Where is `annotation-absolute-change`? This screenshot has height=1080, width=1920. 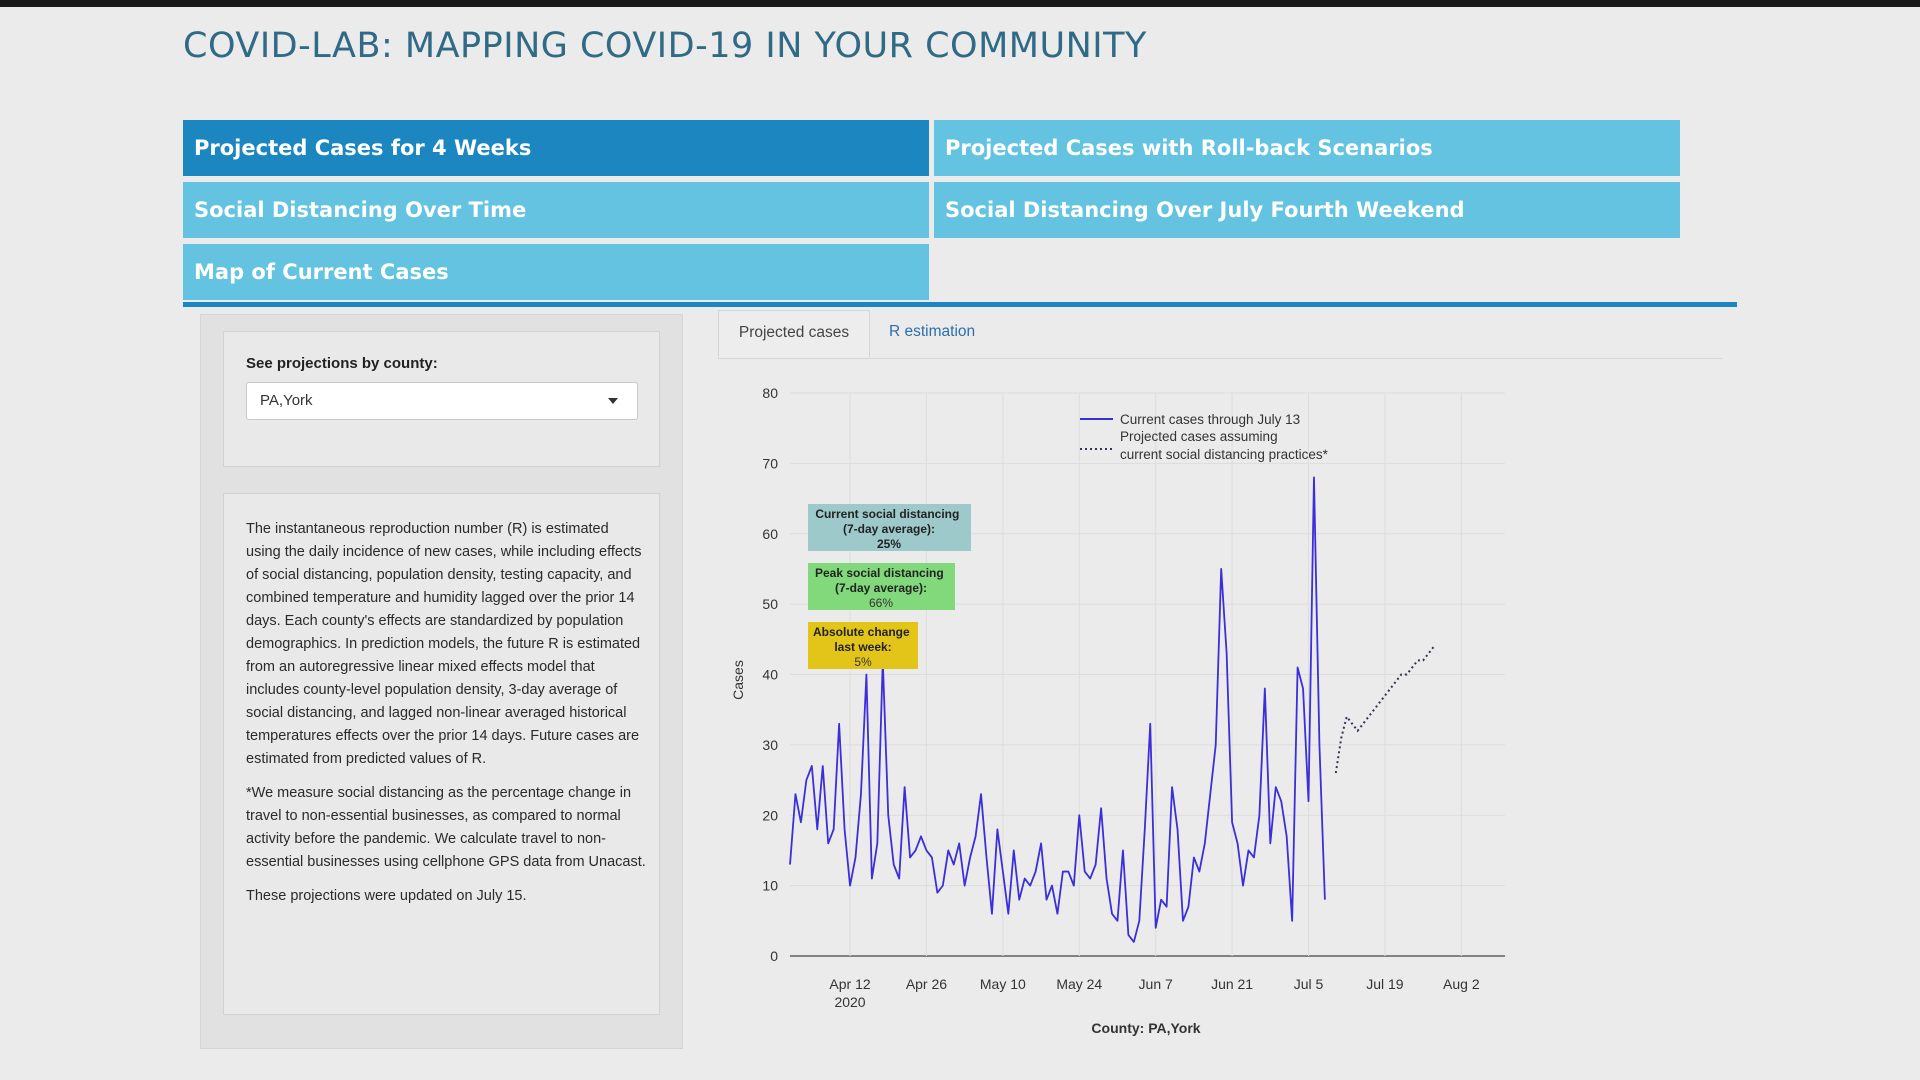
annotation-absolute-change is located at coordinates (863, 645).